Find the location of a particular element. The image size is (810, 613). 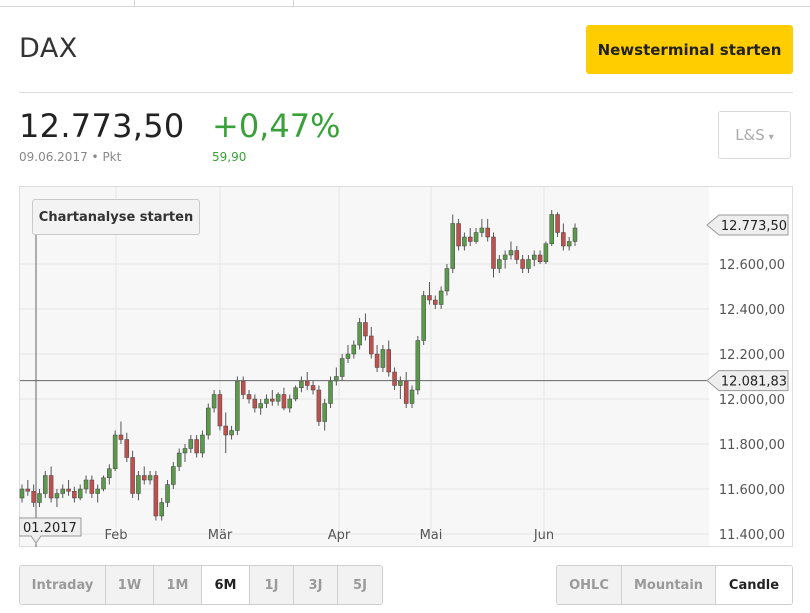

crosshair-date-box is located at coordinates (50, 530).